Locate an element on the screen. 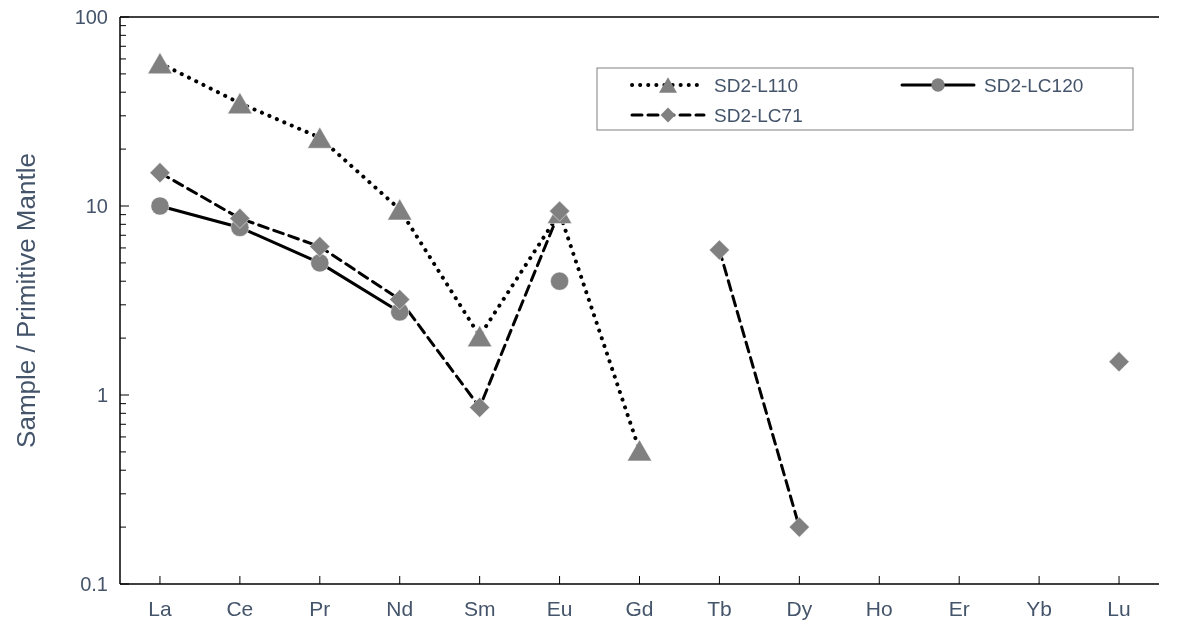 The image size is (1179, 637). x-tick-label: Tb is located at coordinates (719, 608).